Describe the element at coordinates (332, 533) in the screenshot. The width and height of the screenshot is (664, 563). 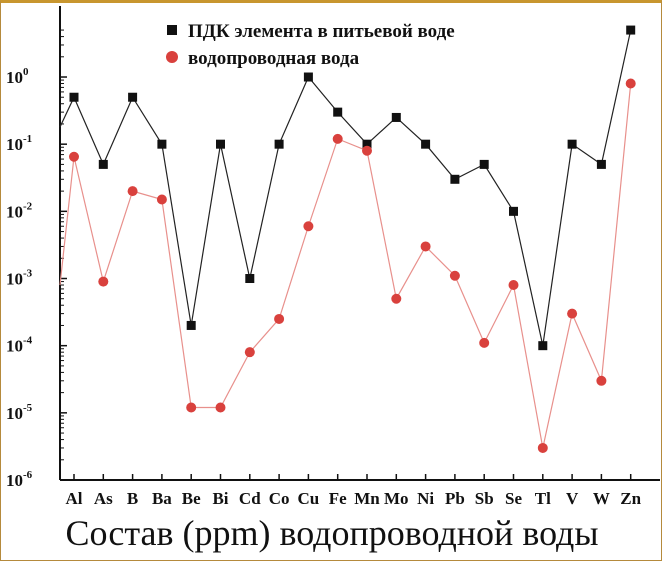
I see `x-axis-title: Состав (ppm) водопроводной воды` at that location.